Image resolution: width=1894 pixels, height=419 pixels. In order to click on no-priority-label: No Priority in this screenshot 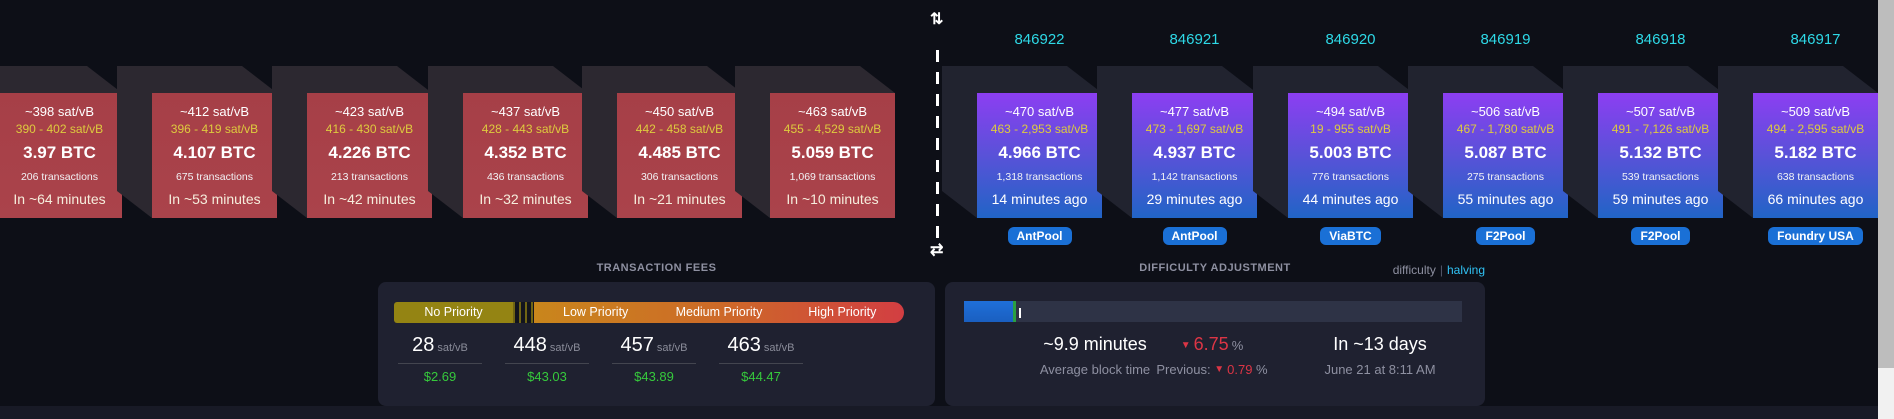, I will do `click(453, 312)`.